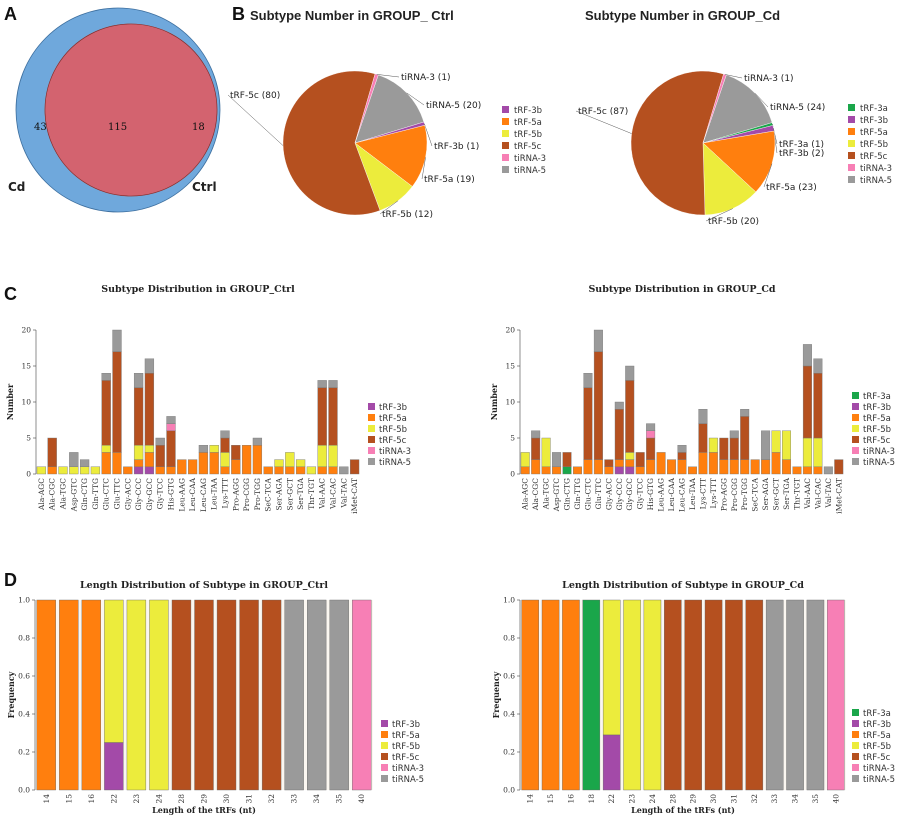 The height and width of the screenshot is (816, 913). I want to click on y-axis-label: Number, so click(10, 401).